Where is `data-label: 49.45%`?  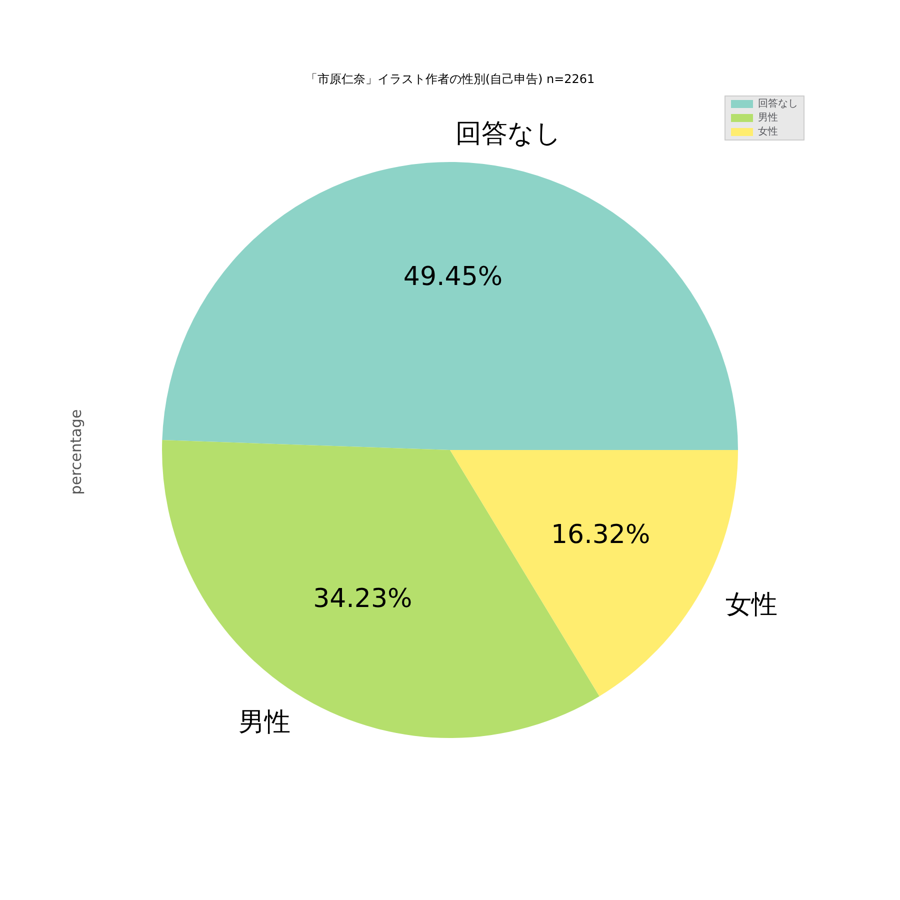
data-label: 49.45% is located at coordinates (453, 277).